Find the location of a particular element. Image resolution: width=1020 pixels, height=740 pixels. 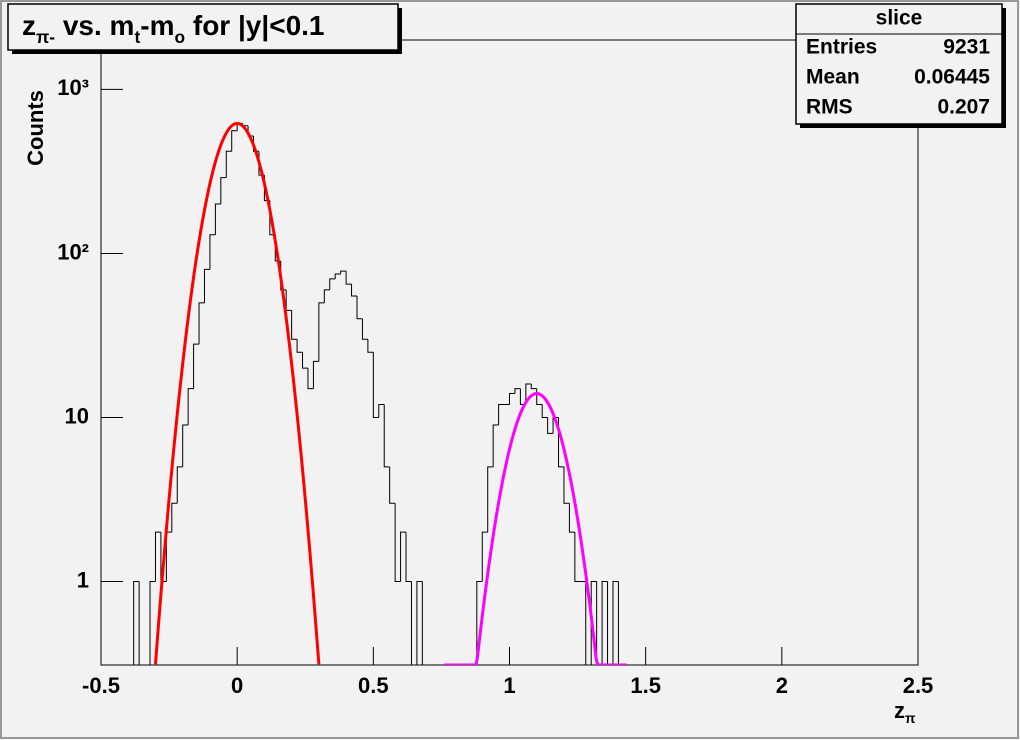

y-tick-label: 10² is located at coordinates (73, 251).